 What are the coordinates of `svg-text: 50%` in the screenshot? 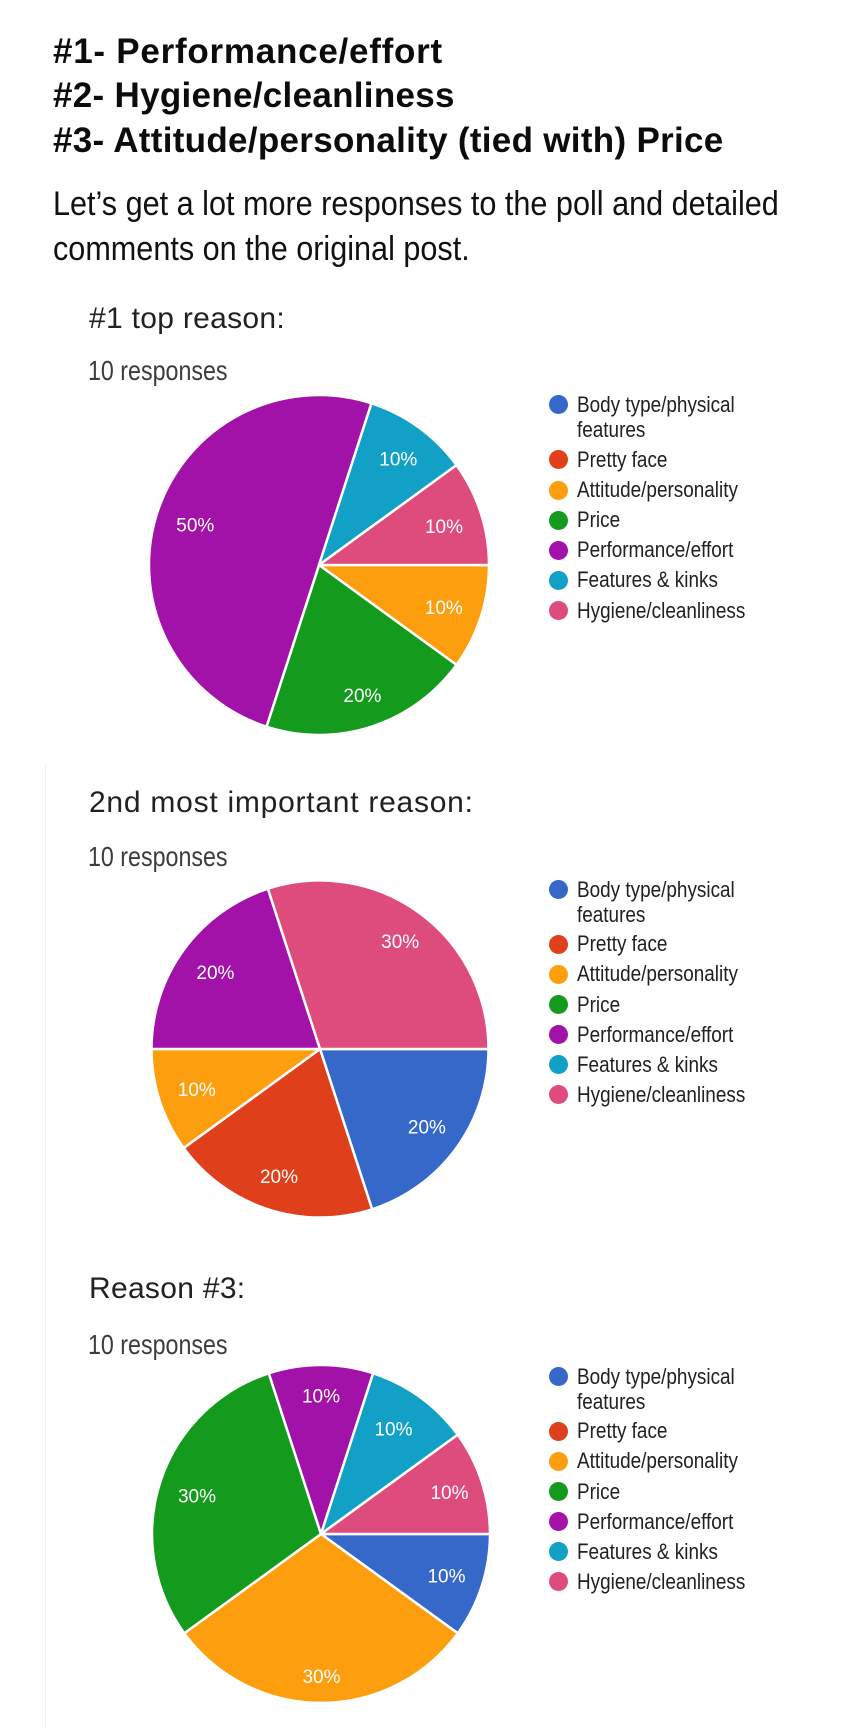 It's located at (195, 525).